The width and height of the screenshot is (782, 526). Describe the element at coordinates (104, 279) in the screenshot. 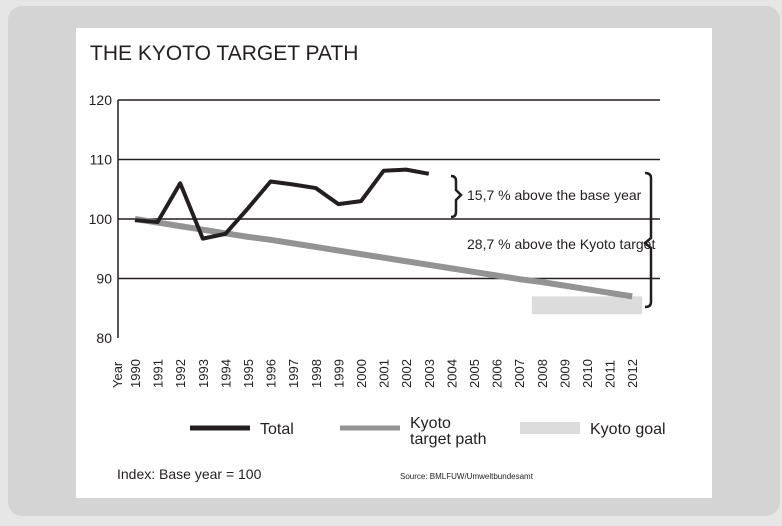

I see `y-tick-label: 90` at that location.